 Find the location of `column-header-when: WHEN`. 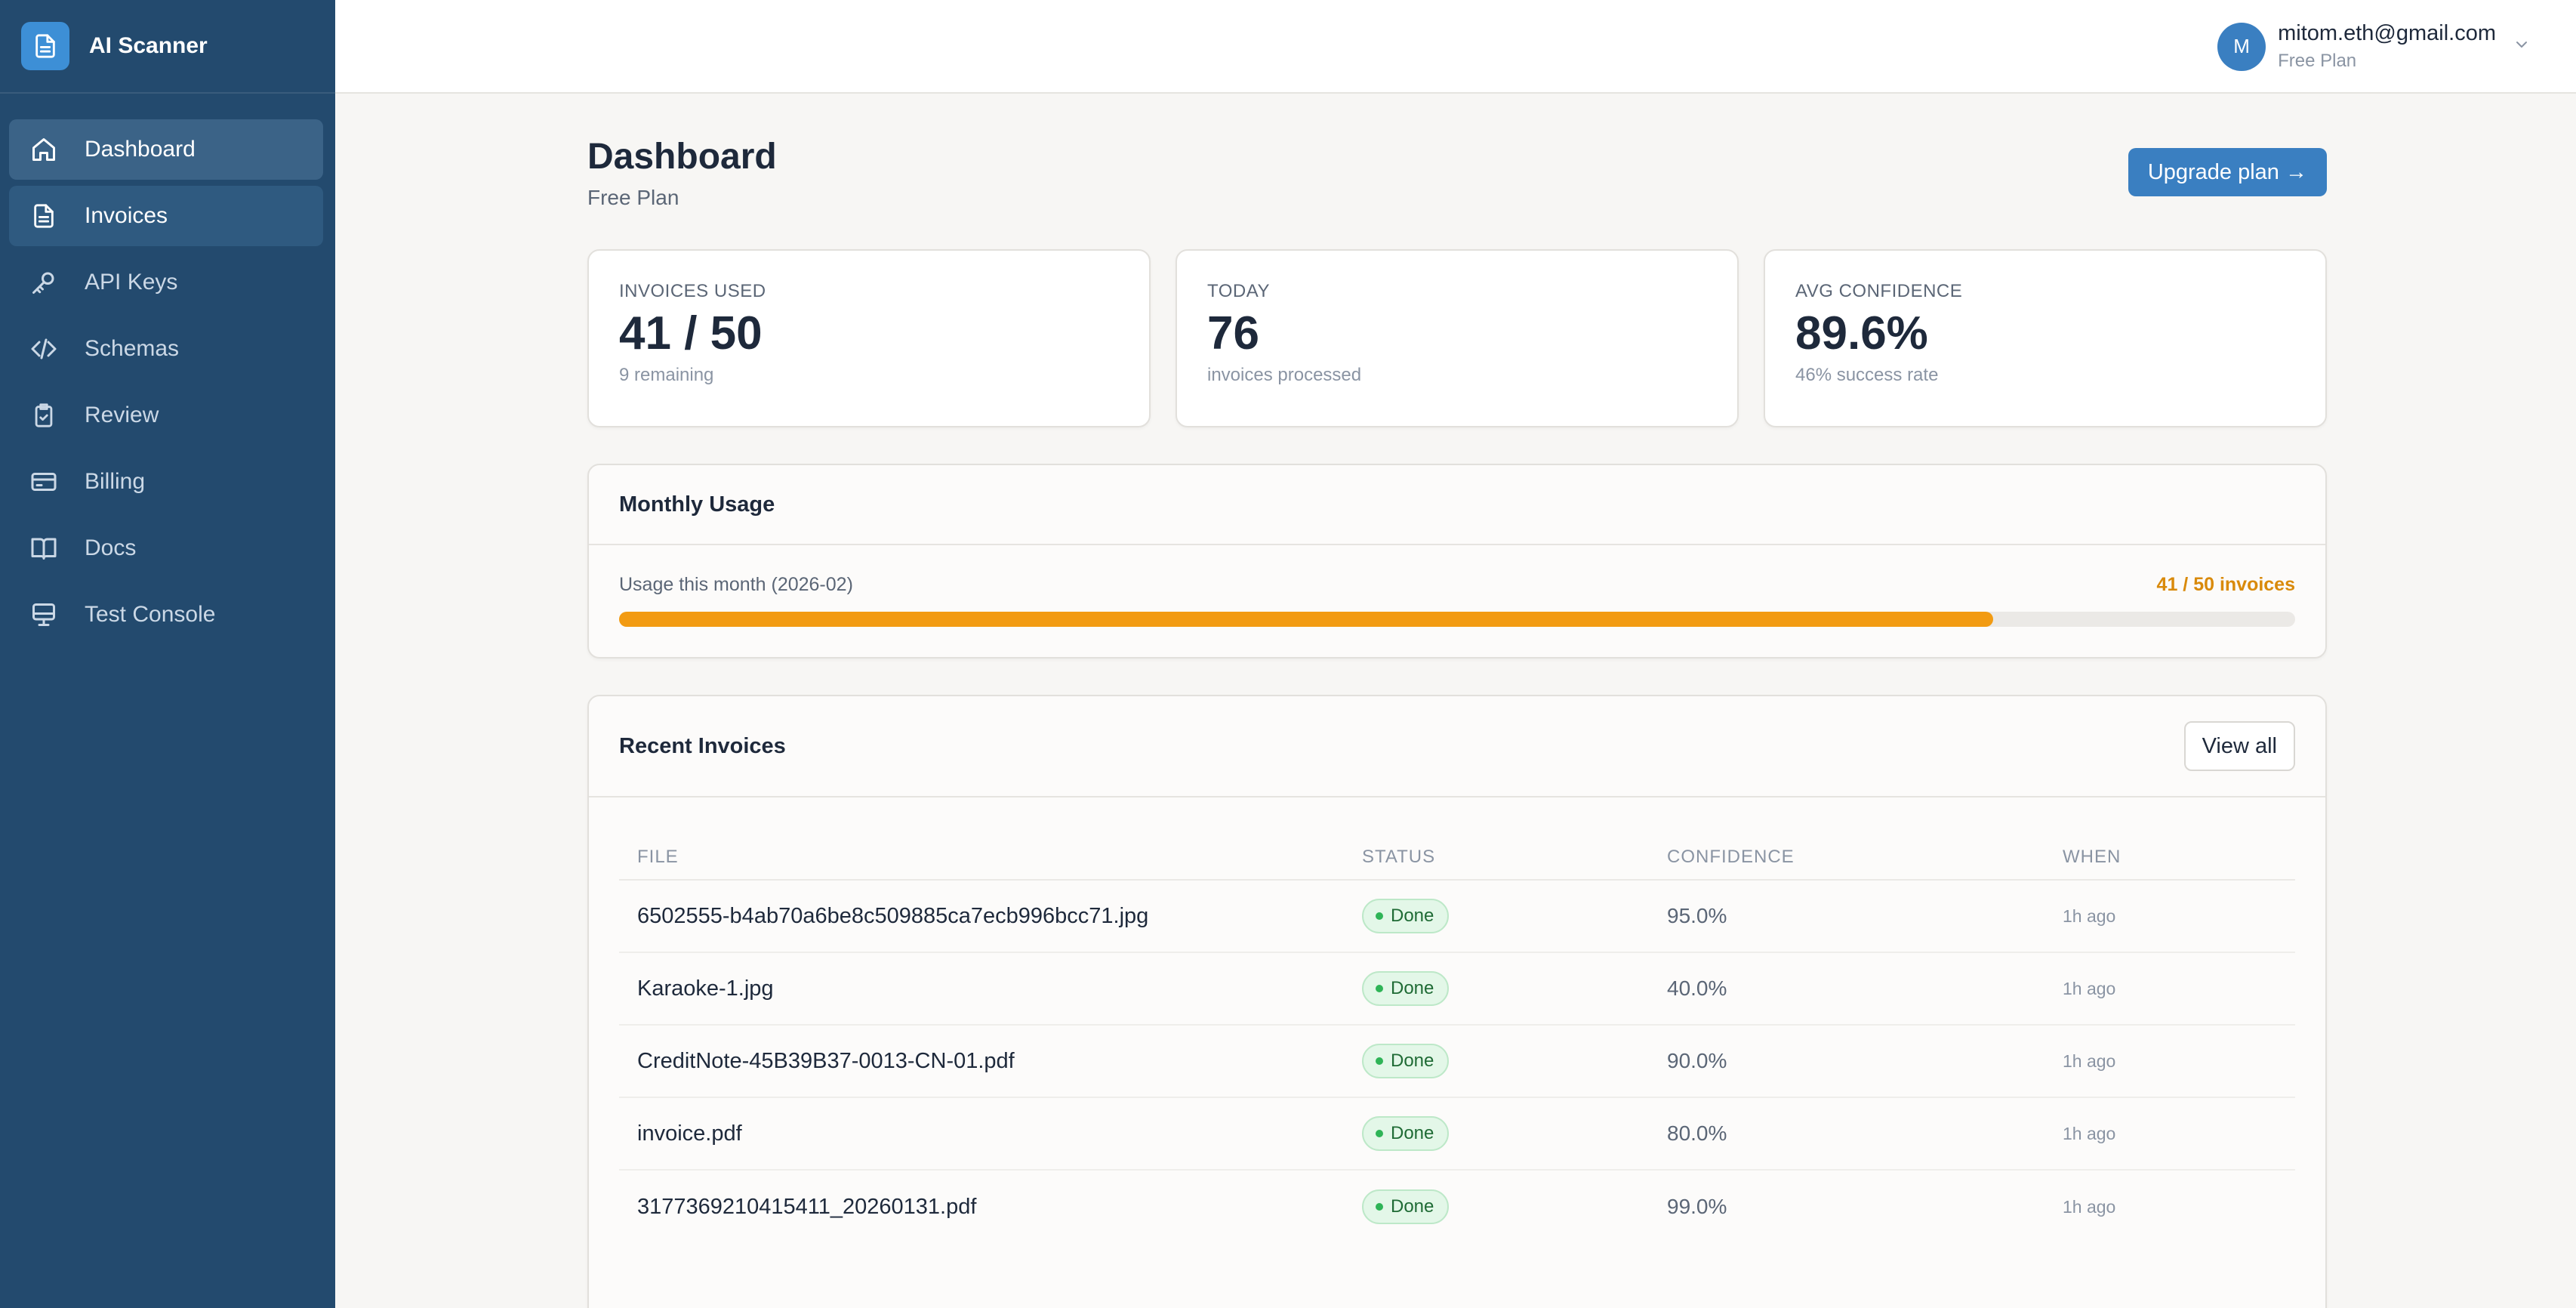

column-header-when: WHEN is located at coordinates (2092, 857).